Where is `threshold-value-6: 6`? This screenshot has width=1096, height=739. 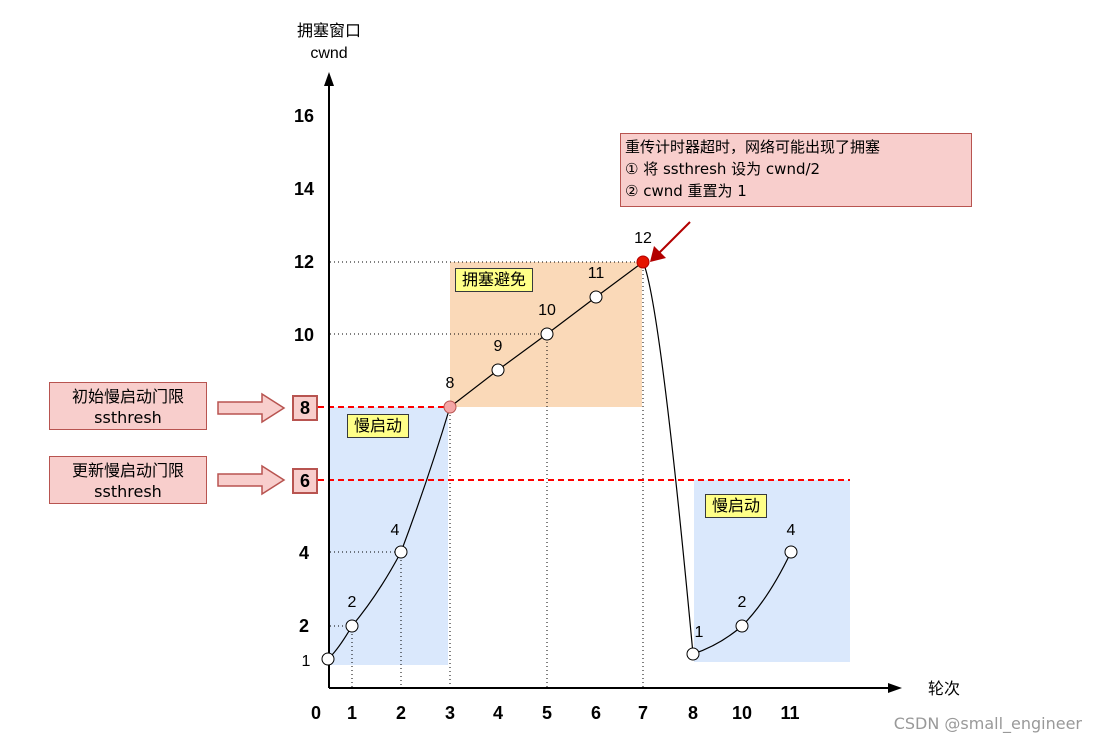
threshold-value-6: 6 is located at coordinates (305, 481).